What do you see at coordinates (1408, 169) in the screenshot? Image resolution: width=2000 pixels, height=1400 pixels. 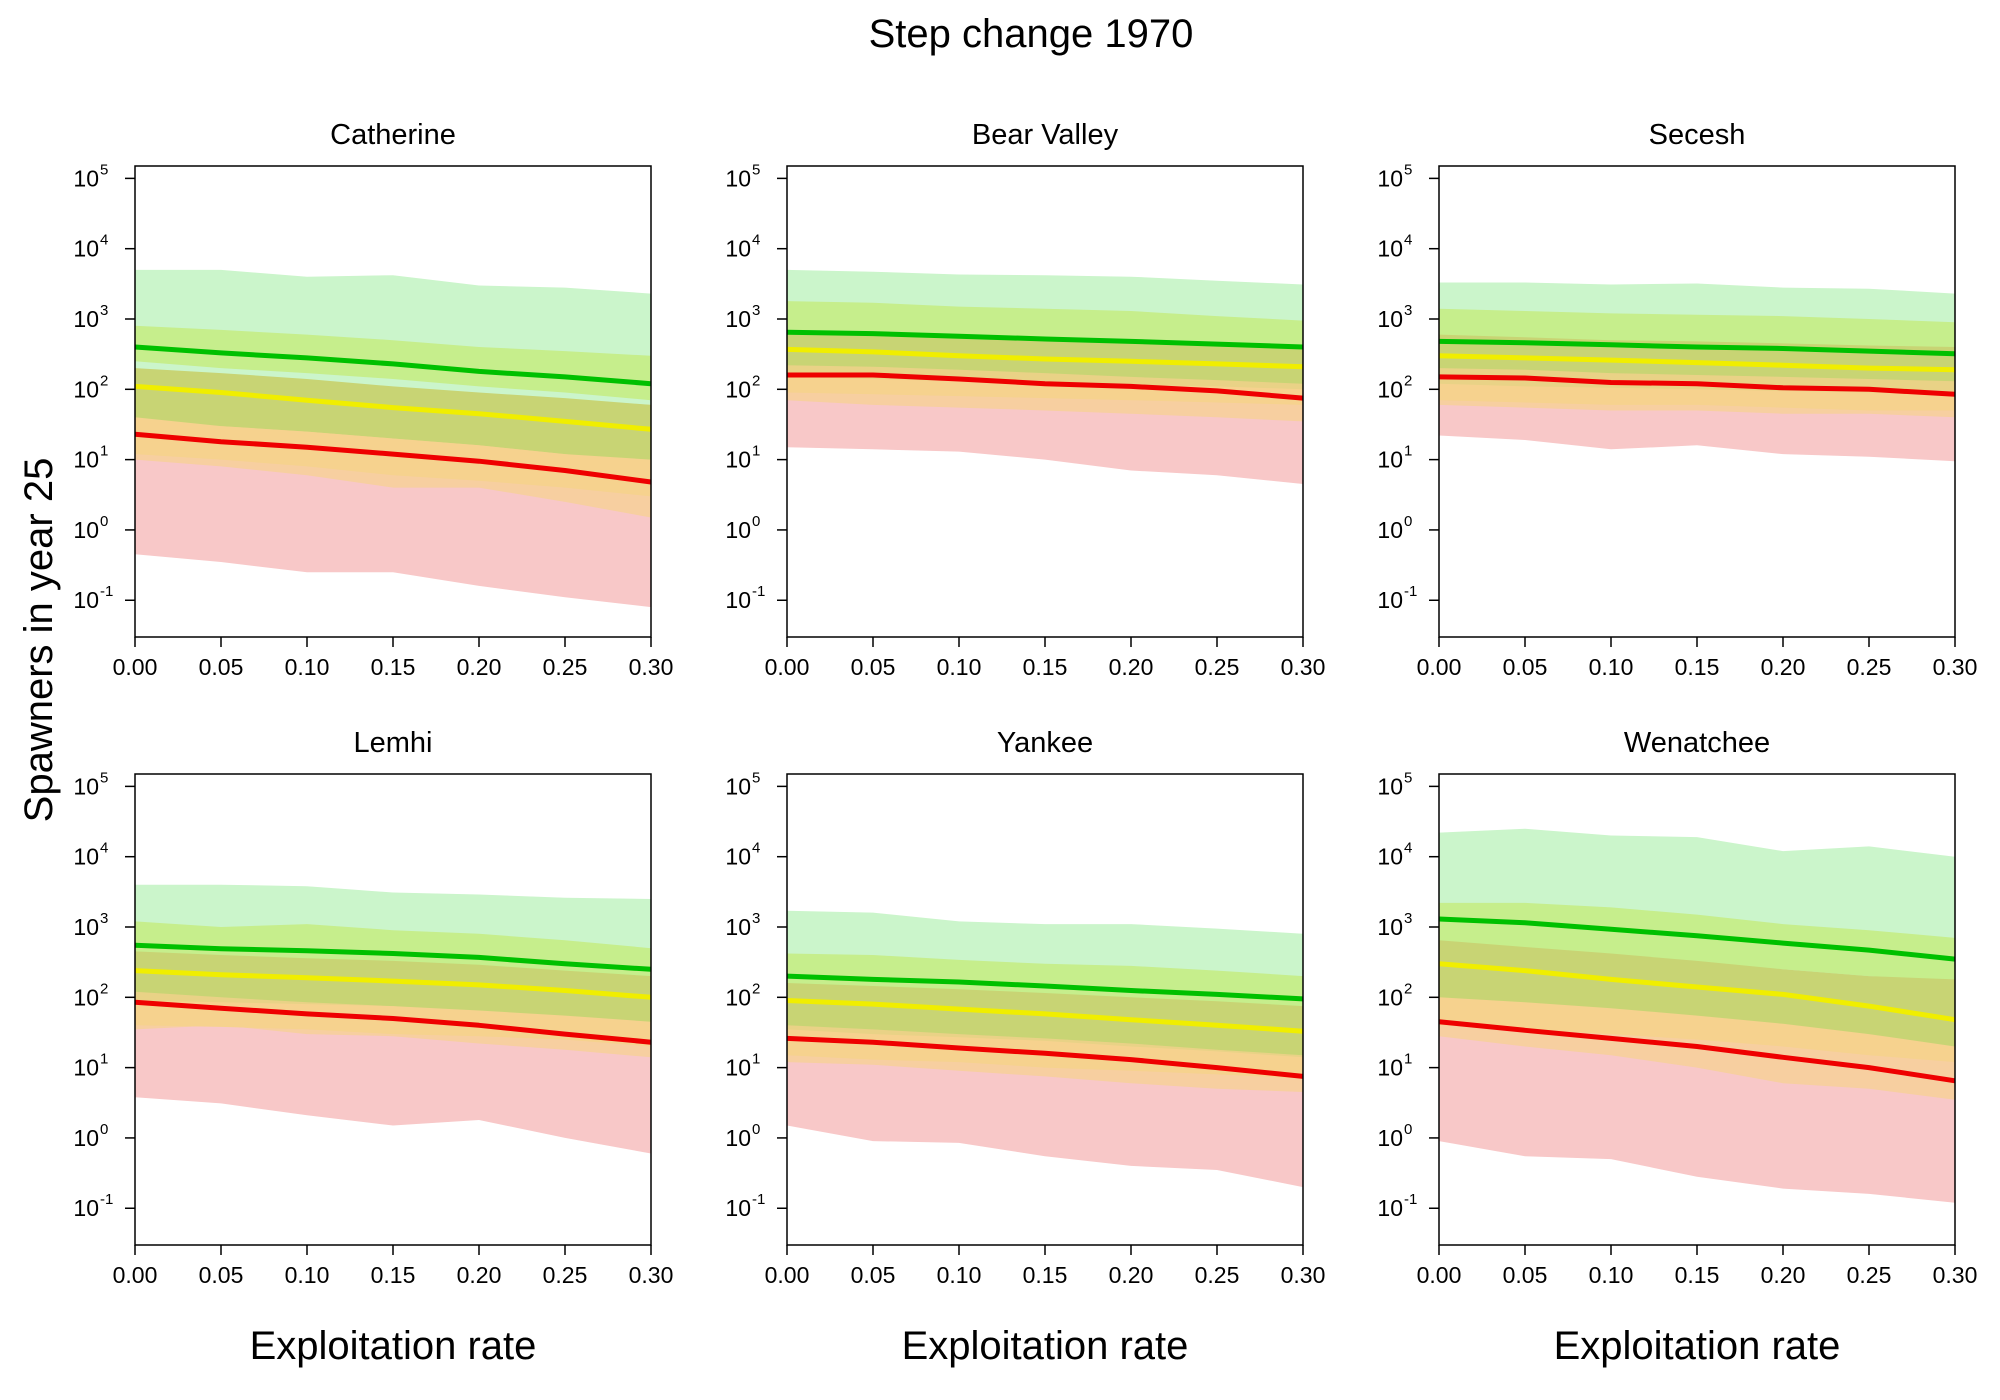 I see `y-tick-exponent: 5` at bounding box center [1408, 169].